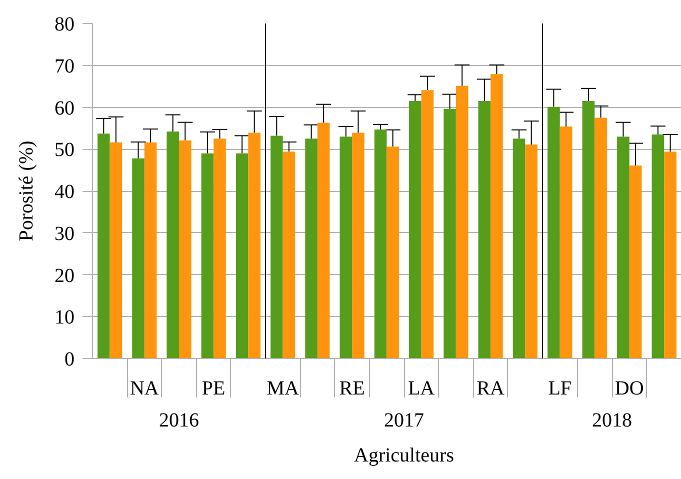 This screenshot has height=479, width=681. Describe the element at coordinates (629, 389) in the screenshot. I see `x-tick-label: DO` at that location.